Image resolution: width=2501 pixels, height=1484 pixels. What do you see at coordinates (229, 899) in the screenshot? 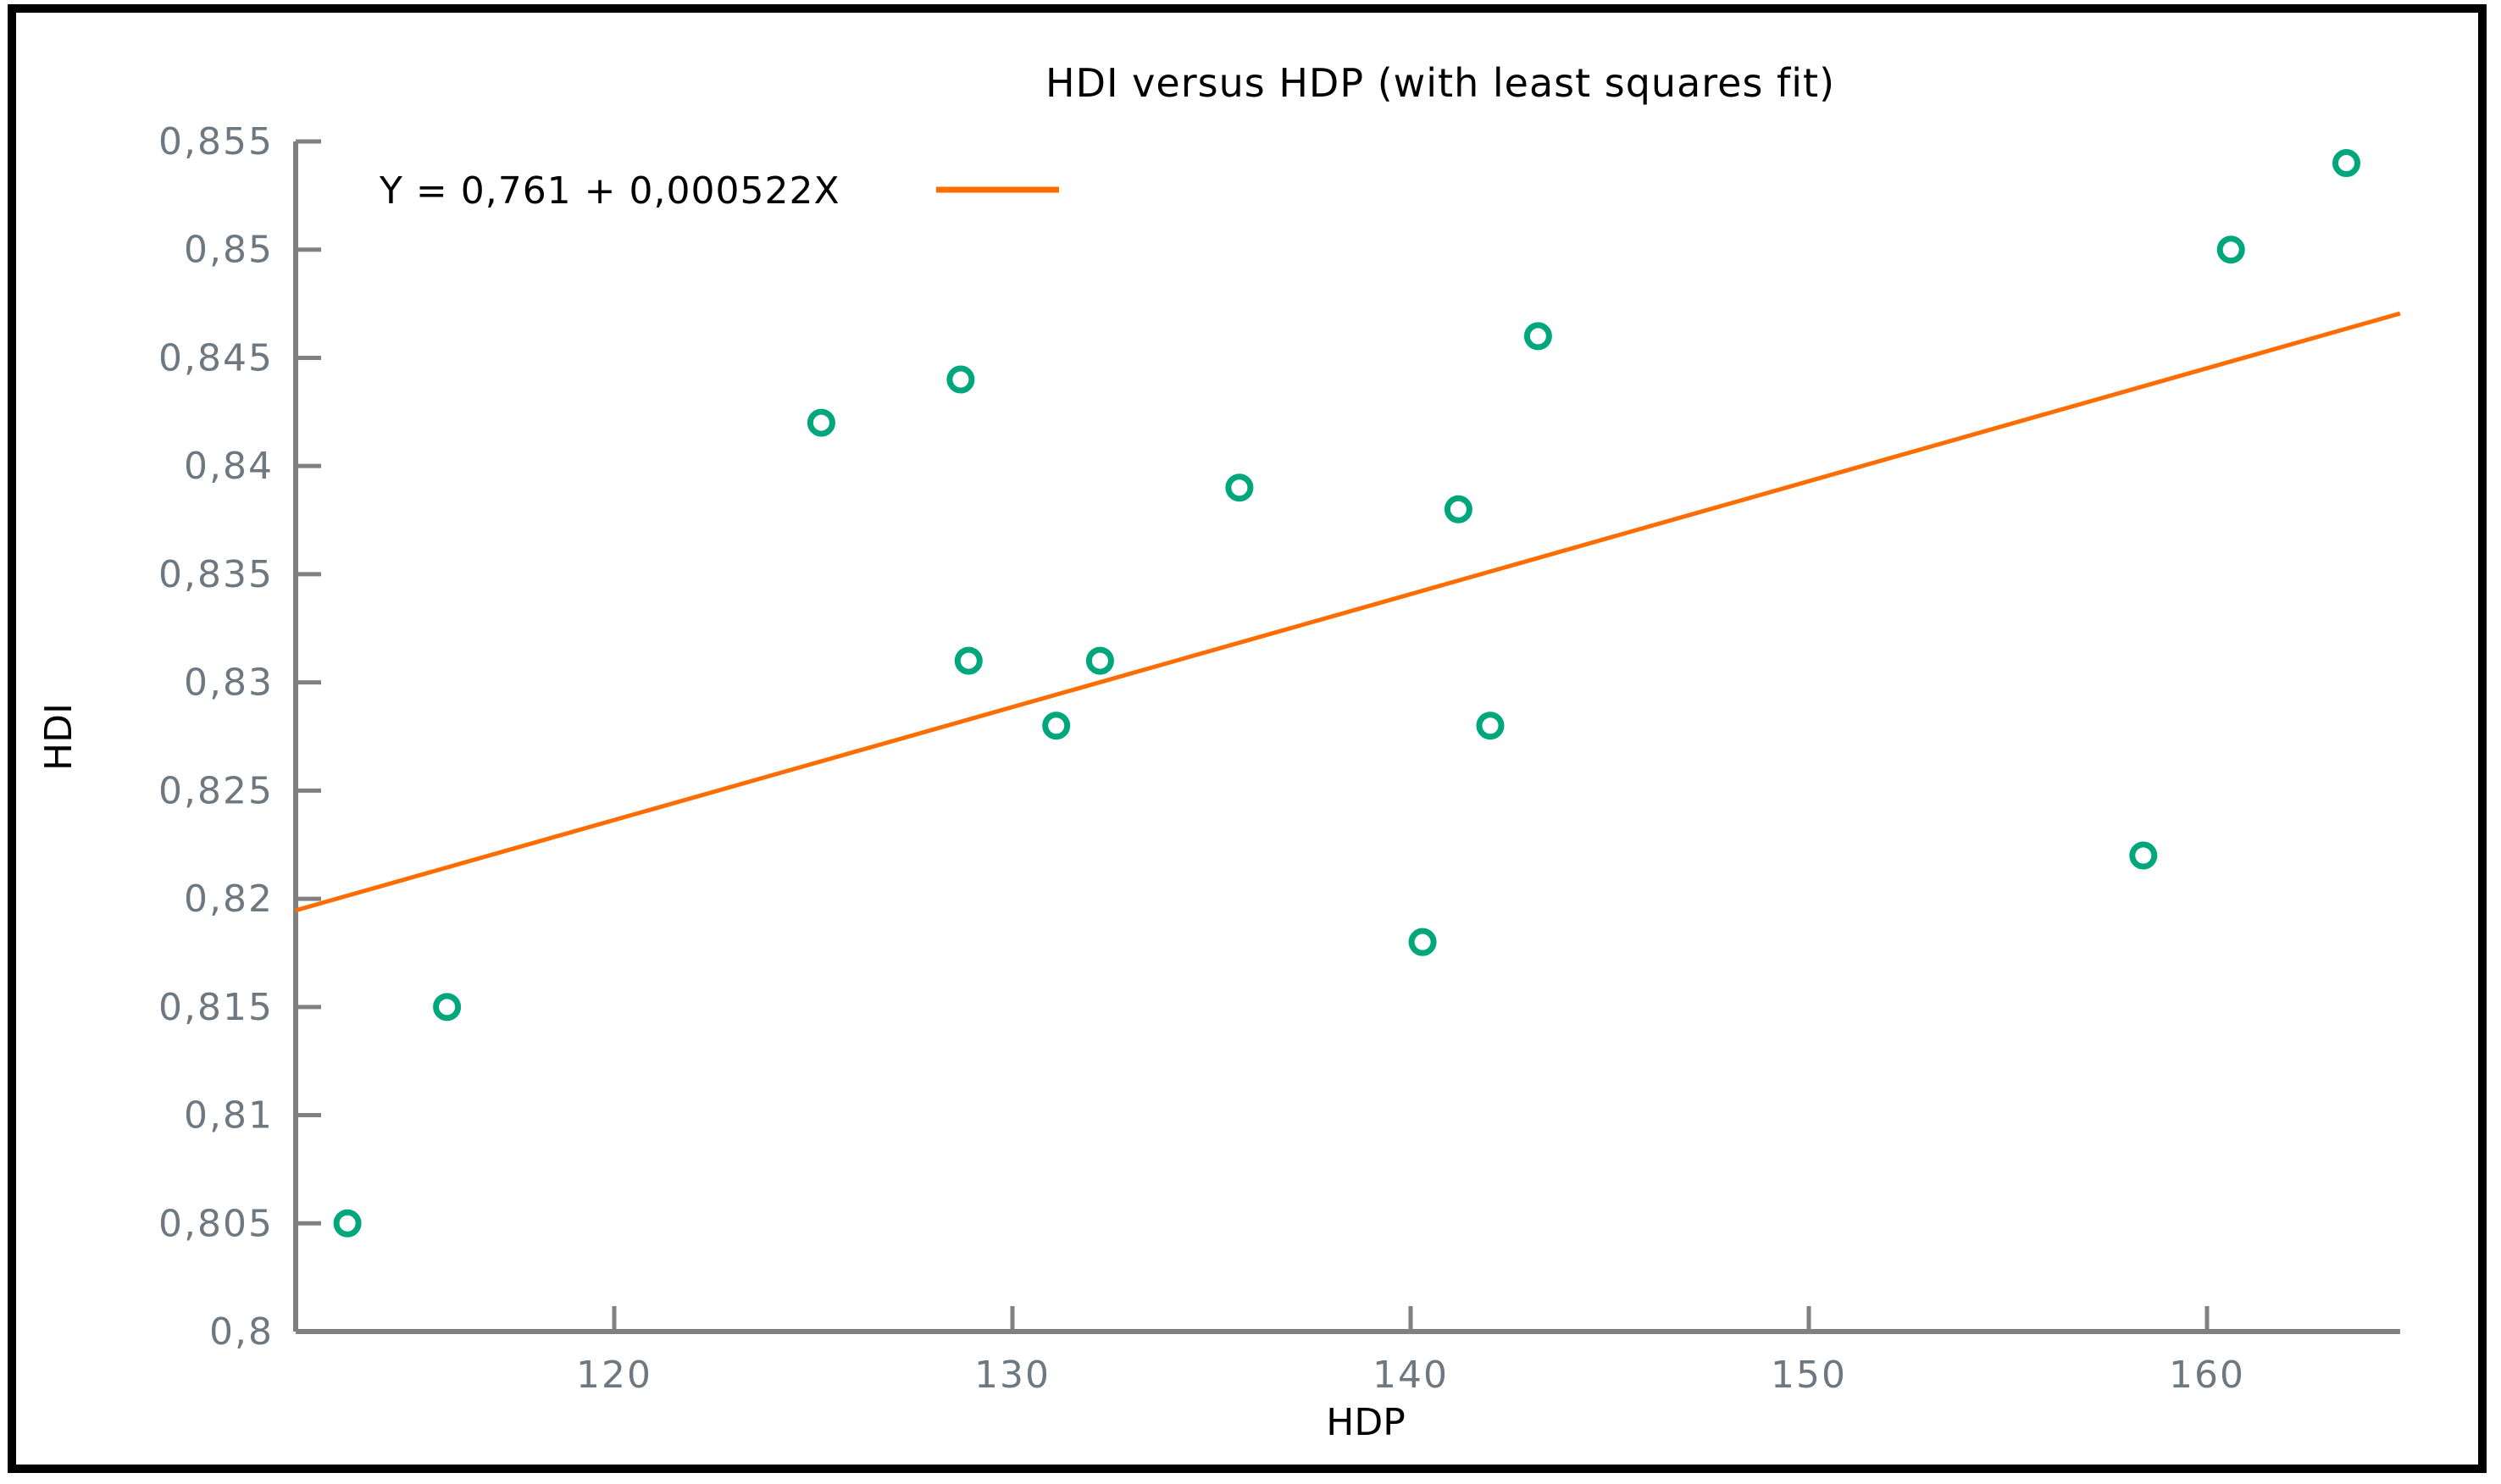
I see `y-tick-label: 0,82` at bounding box center [229, 899].